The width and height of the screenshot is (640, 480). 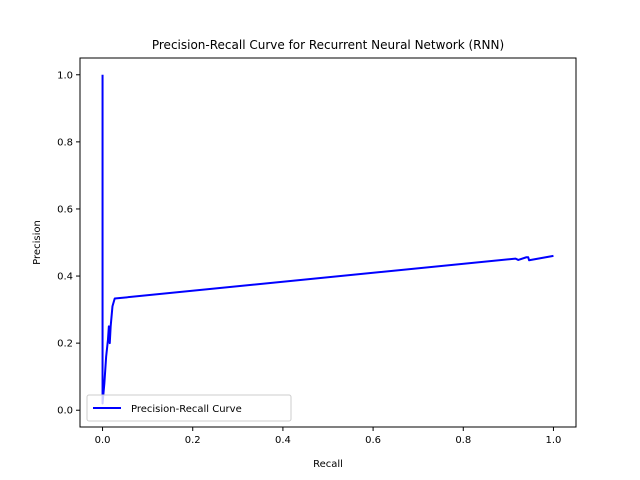 What do you see at coordinates (65, 209) in the screenshot?
I see `y-tick-label: 0.6` at bounding box center [65, 209].